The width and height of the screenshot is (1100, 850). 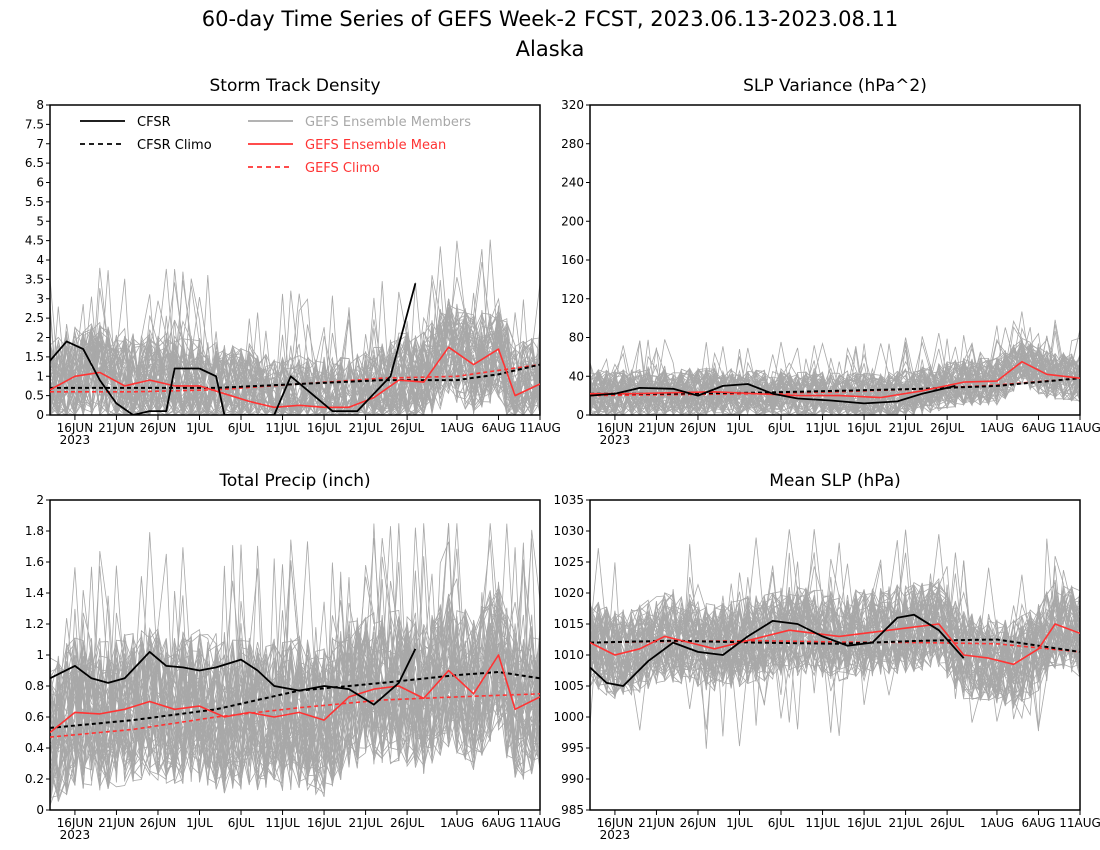 I want to click on y-tick-label: 2, so click(x=40, y=338).